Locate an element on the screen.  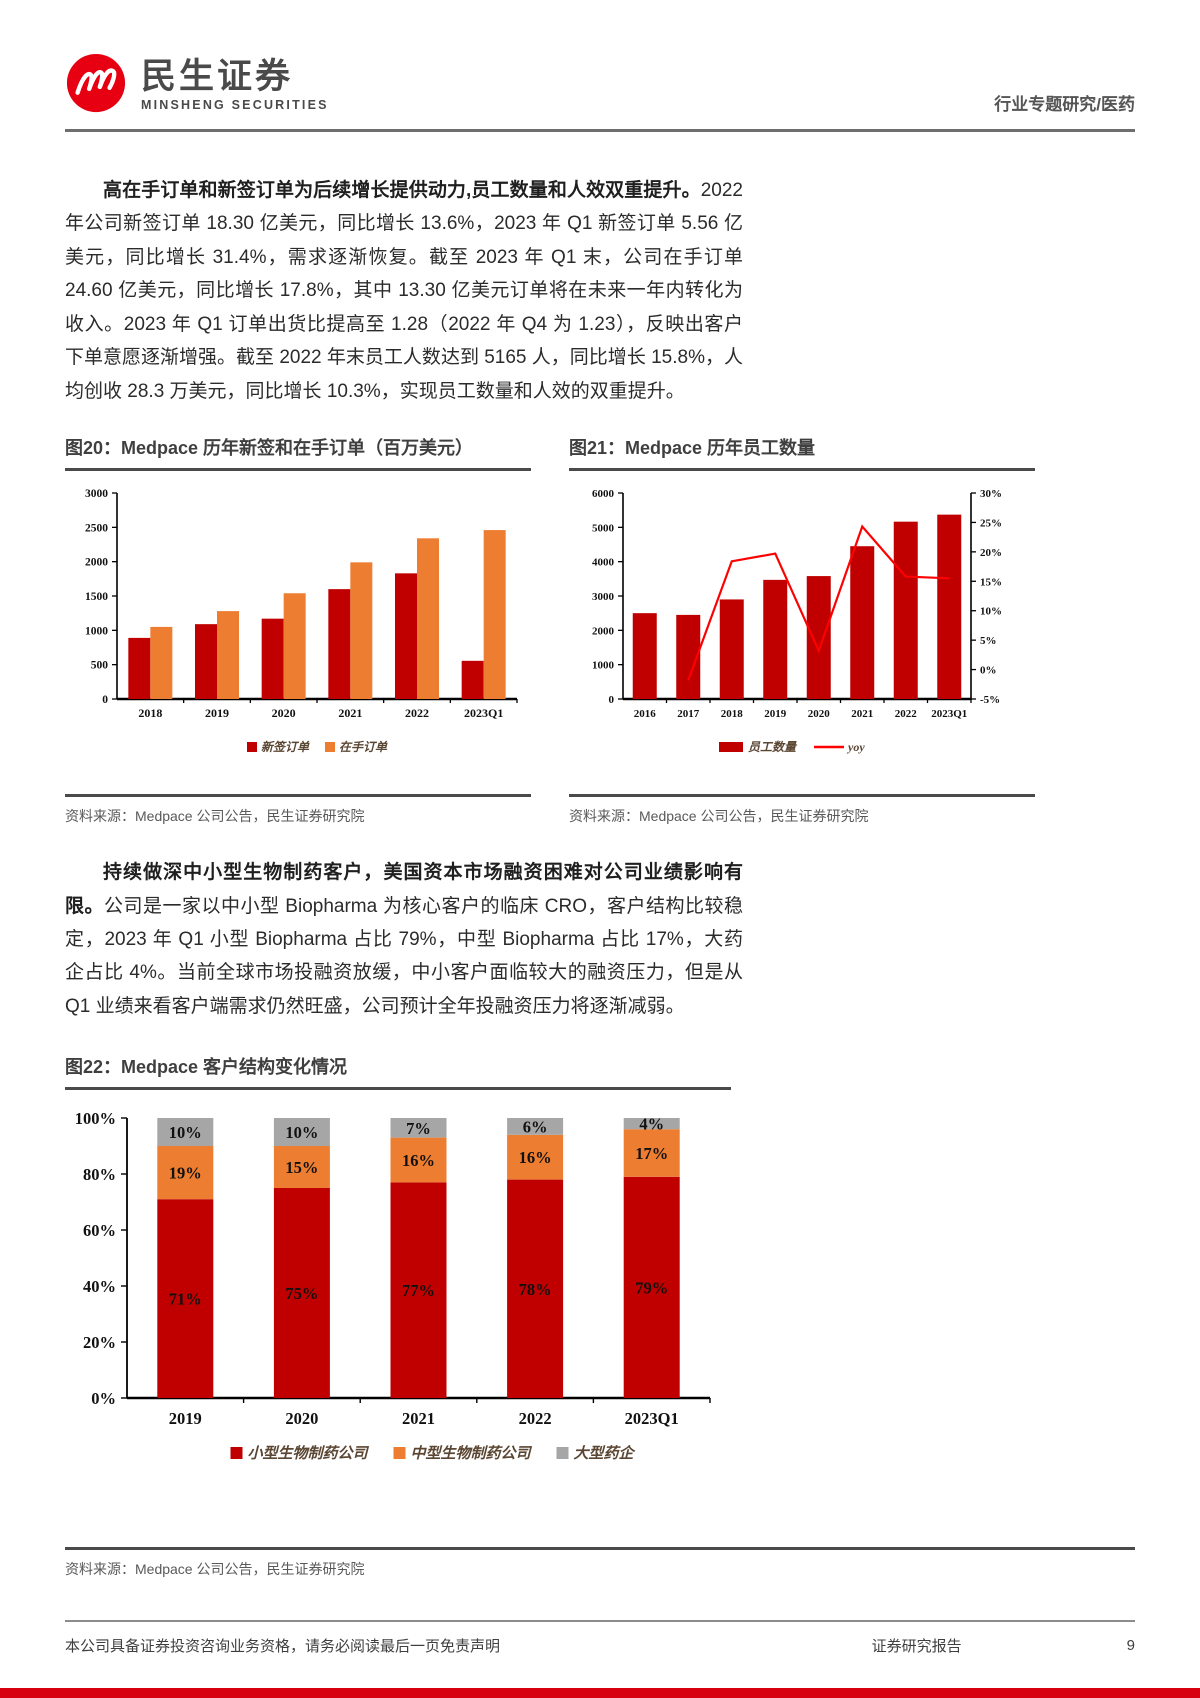
svg-text: 71% is located at coordinates (185, 1299).